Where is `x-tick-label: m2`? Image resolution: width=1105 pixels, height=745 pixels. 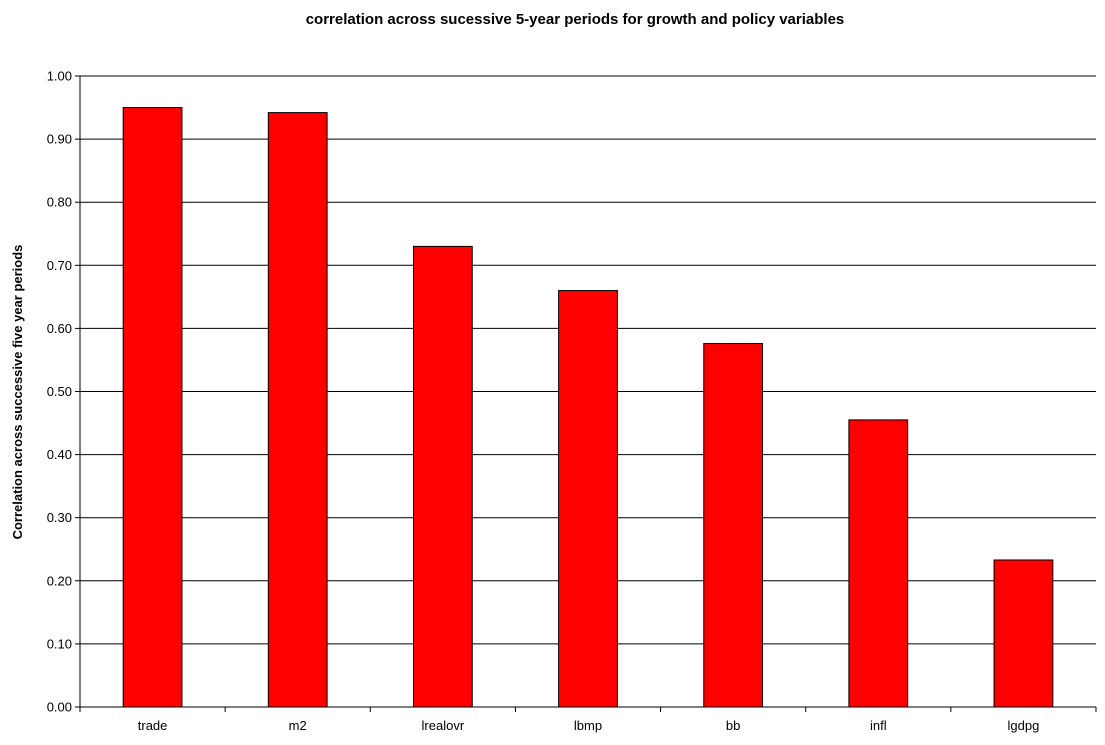
x-tick-label: m2 is located at coordinates (298, 725).